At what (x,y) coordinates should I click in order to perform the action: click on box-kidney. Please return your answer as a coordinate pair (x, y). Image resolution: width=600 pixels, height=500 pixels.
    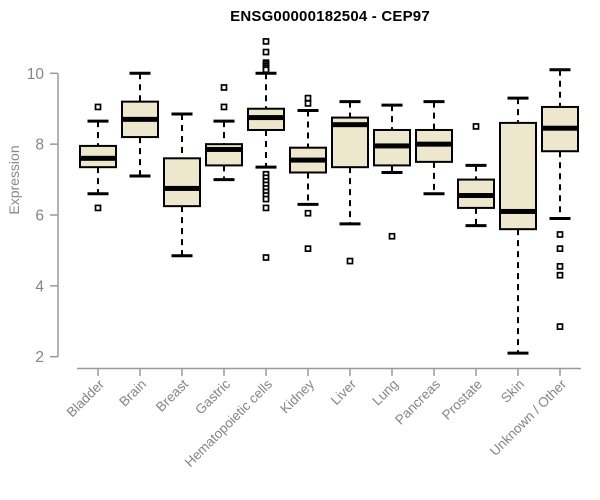
    Looking at the image, I should click on (308, 173).